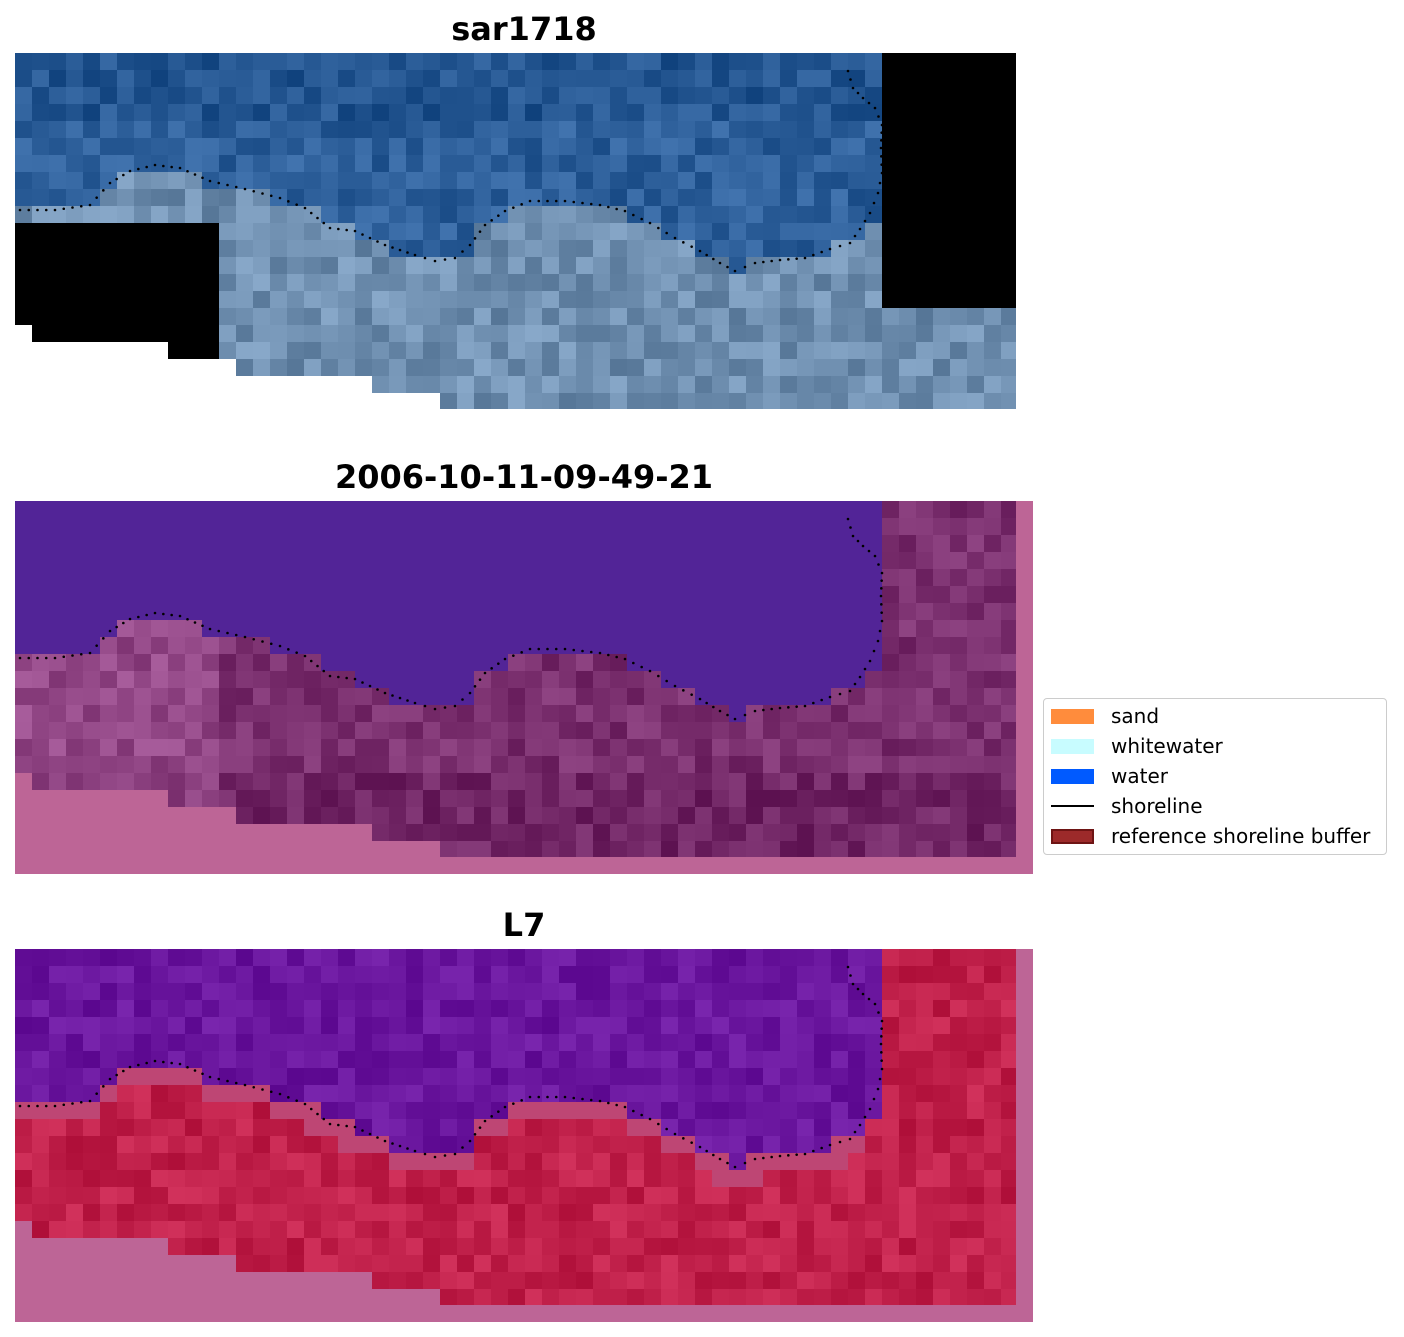 This screenshot has height=1337, width=1404. What do you see at coordinates (1072, 836) in the screenshot?
I see `reference-buffer-swatch` at bounding box center [1072, 836].